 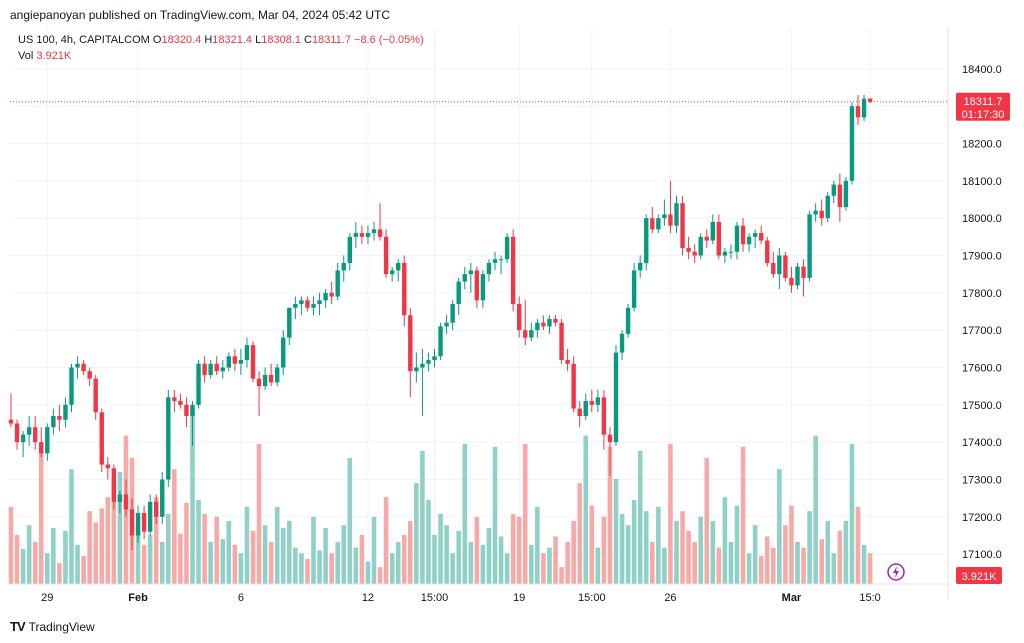 What do you see at coordinates (308, 40) in the screenshot?
I see `close-label: C` at bounding box center [308, 40].